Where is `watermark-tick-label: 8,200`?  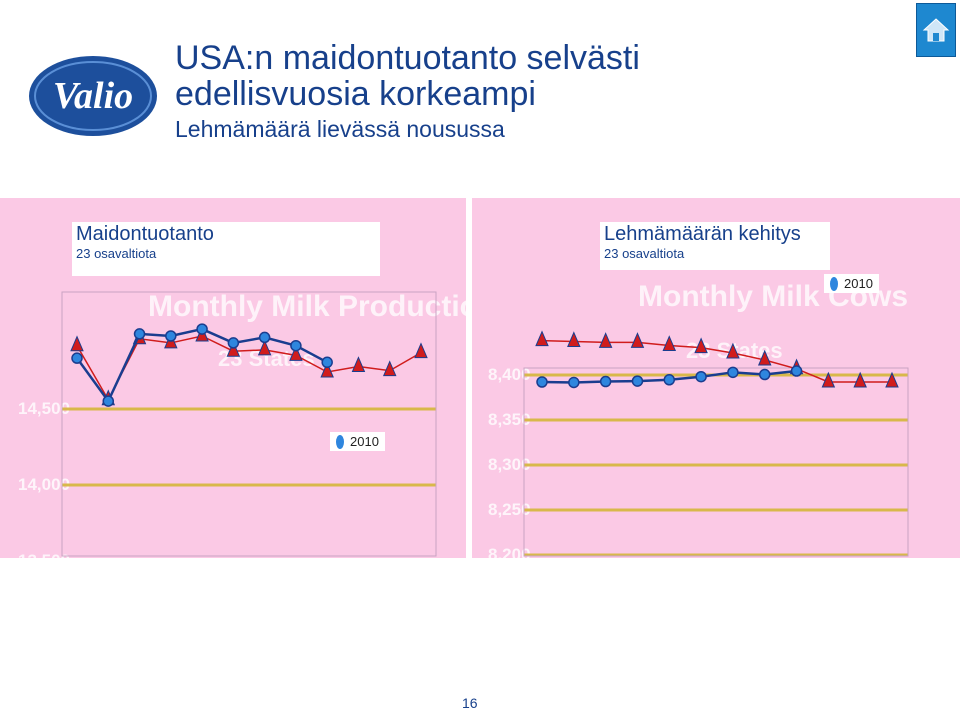 watermark-tick-label: 8,200 is located at coordinates (509, 551).